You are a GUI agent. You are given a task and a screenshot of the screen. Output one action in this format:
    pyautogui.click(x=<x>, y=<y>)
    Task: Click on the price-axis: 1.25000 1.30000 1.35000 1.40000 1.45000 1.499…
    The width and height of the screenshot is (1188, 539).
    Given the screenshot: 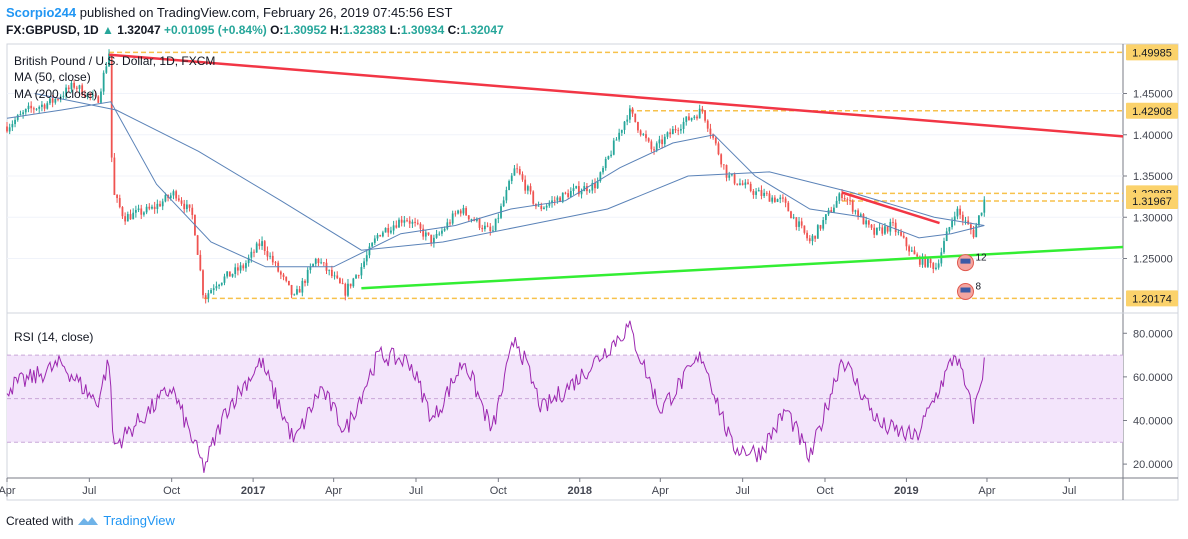 What is the action you would take?
    pyautogui.click(x=1150, y=175)
    